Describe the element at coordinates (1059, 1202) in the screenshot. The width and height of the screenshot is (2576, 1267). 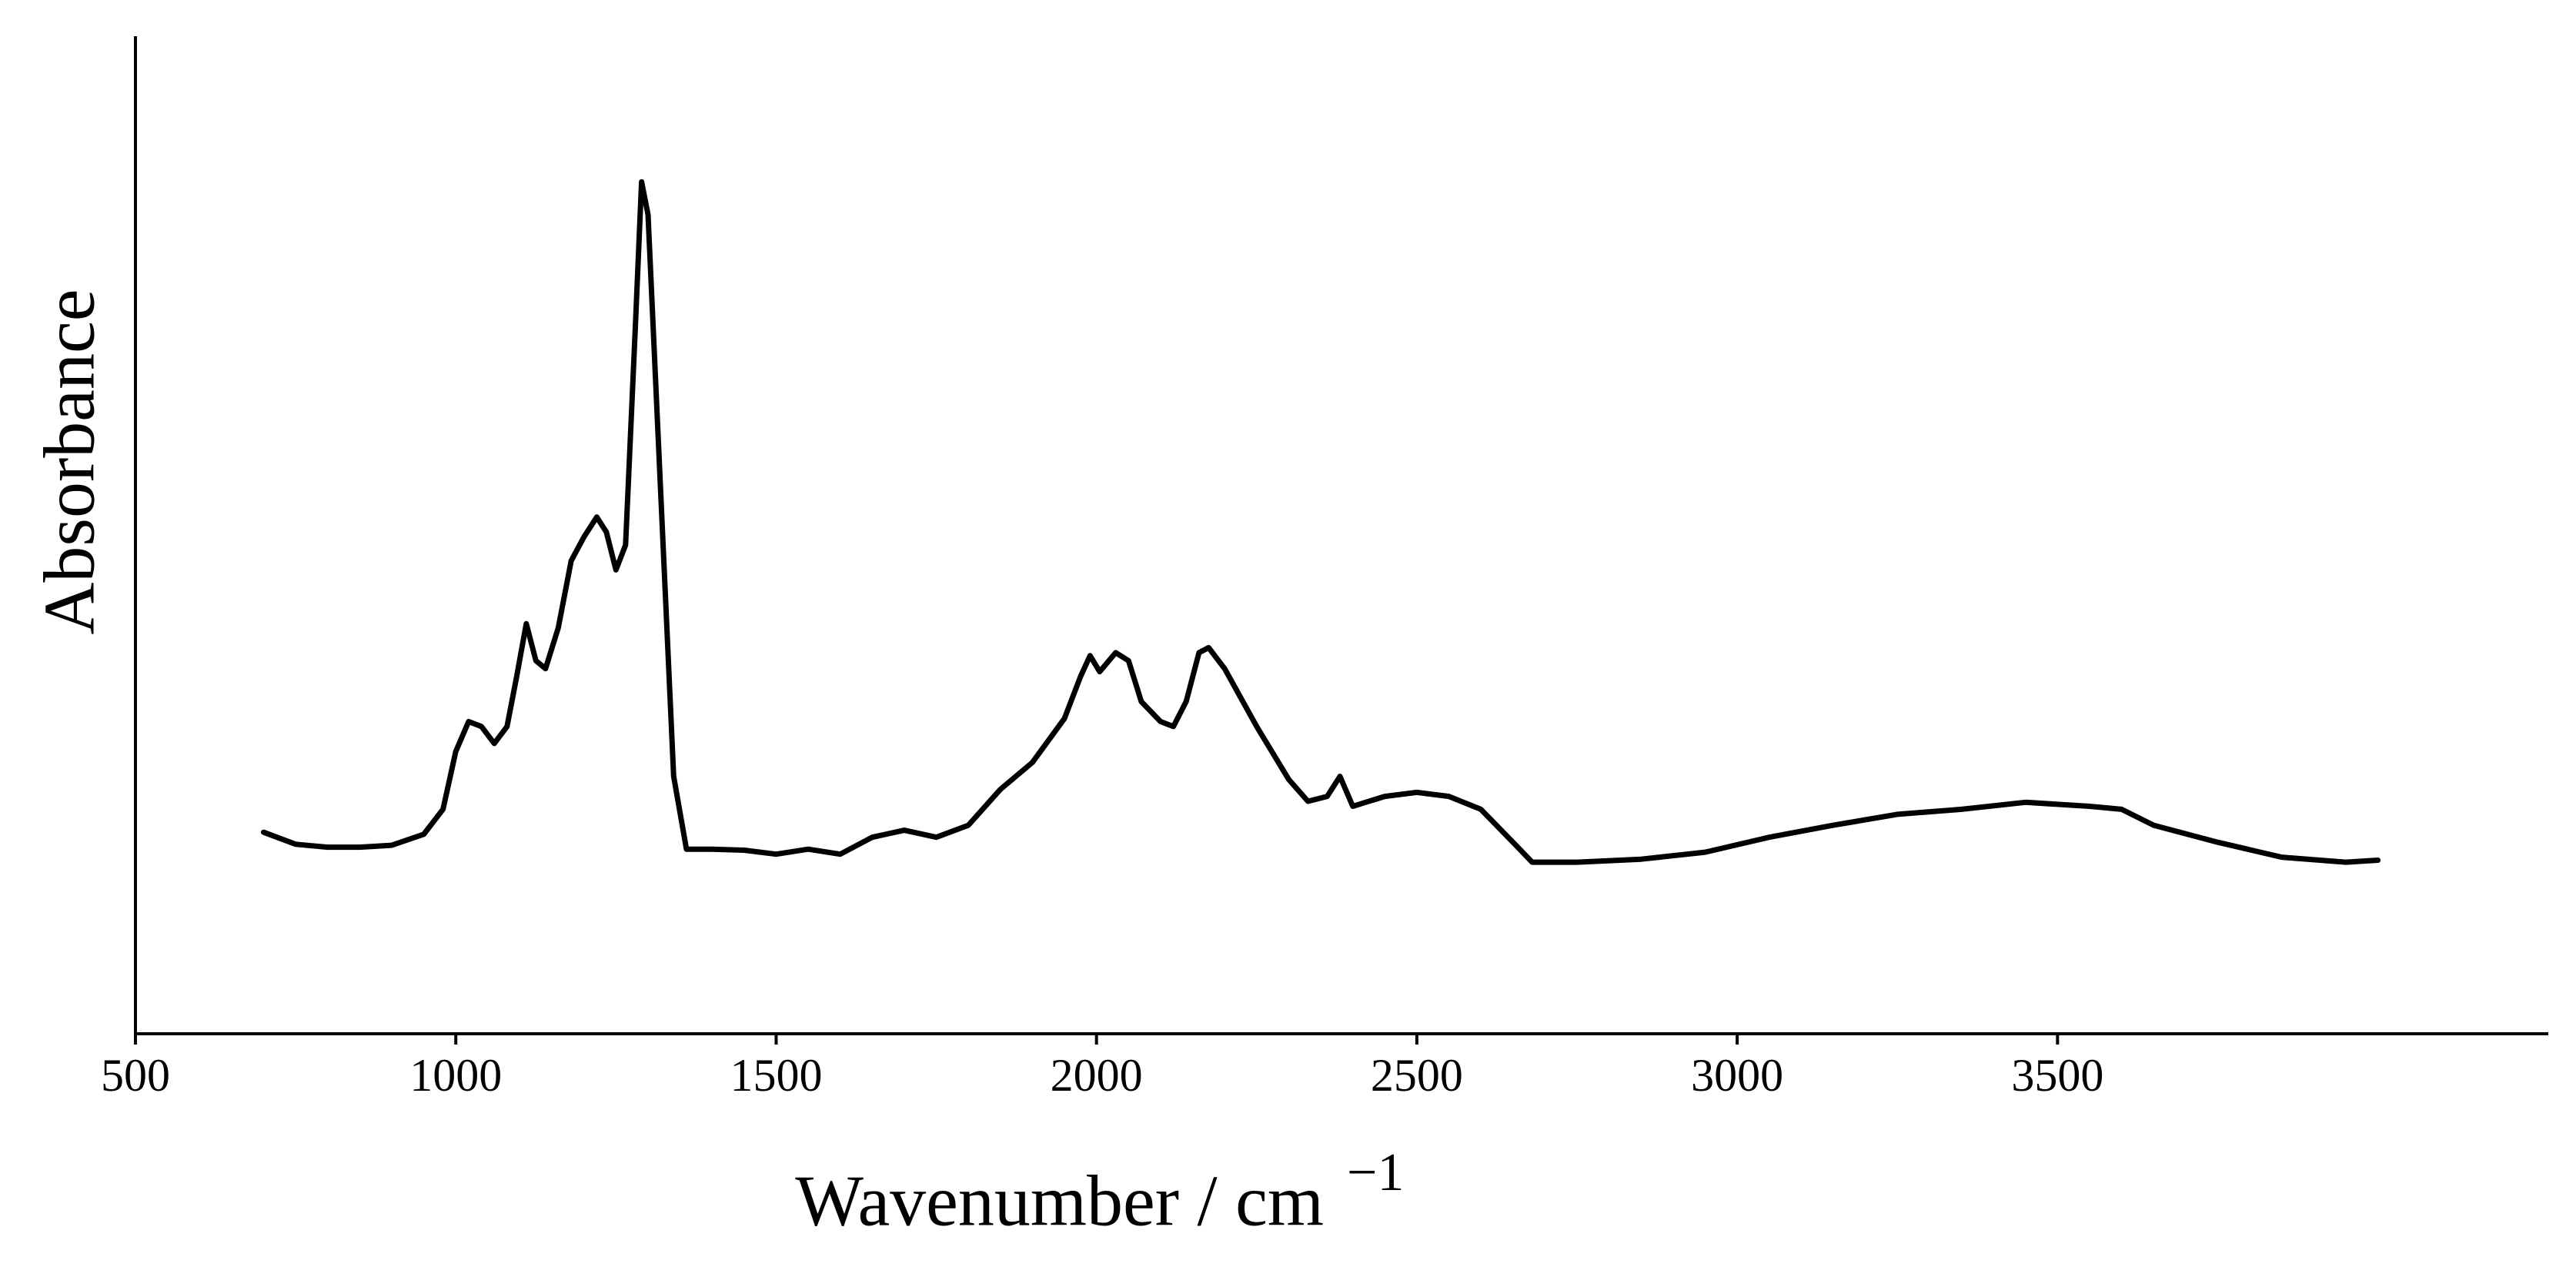
I see `x-axis-label: Wavenumber / cm` at that location.